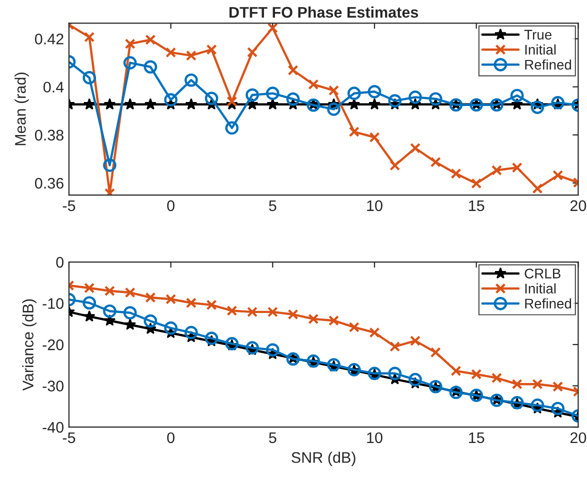  Describe the element at coordinates (53, 344) in the screenshot. I see `y-tick-label: -20` at that location.